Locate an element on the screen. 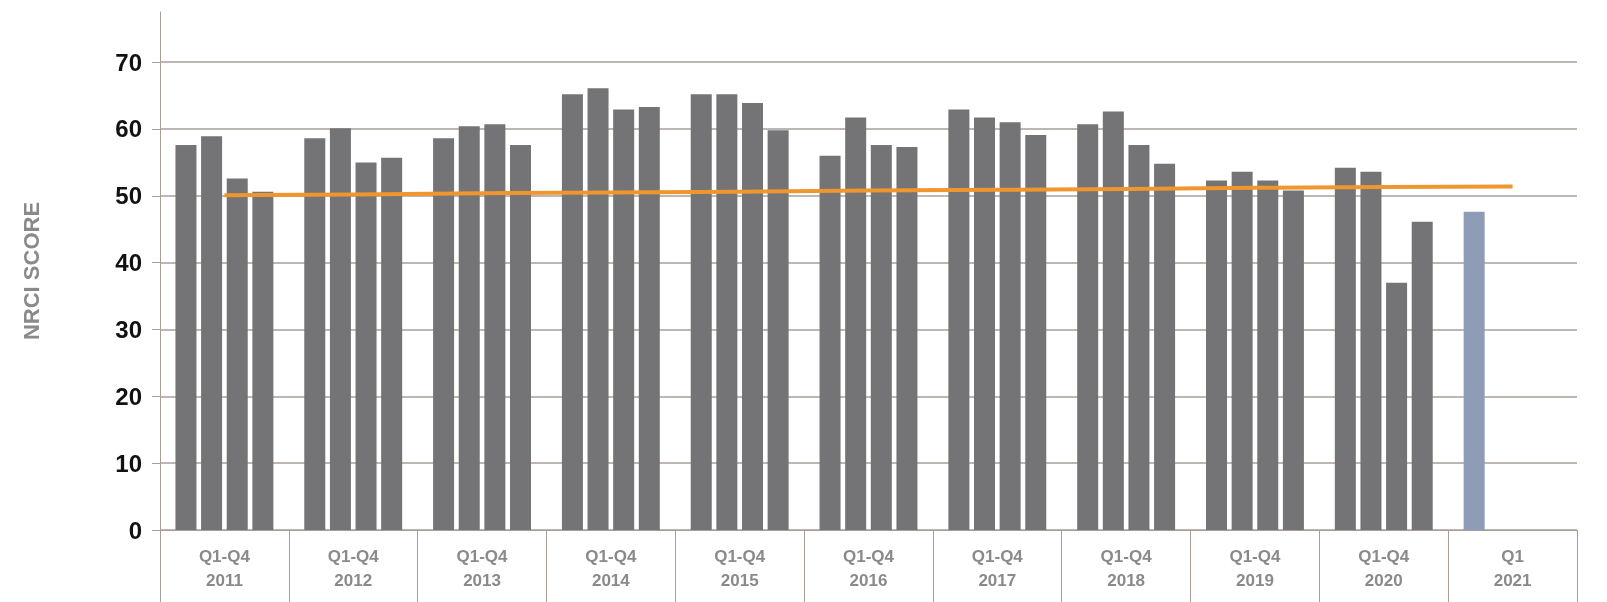 The width and height of the screenshot is (1607, 602). x-tick-label: Q1-Q4 2019 is located at coordinates (1255, 568).